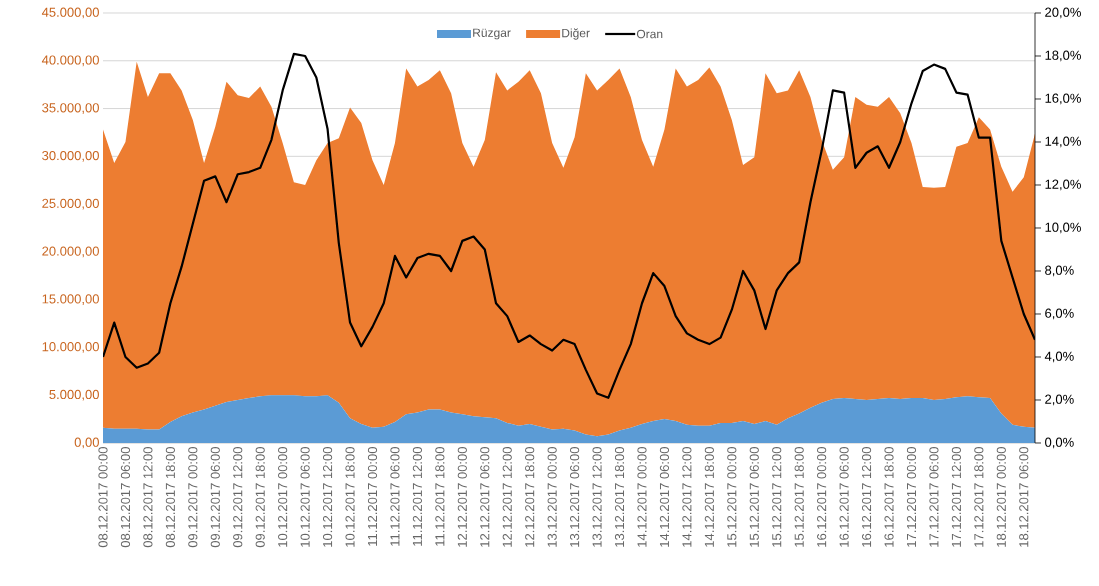 The image size is (1099, 586). I want to click on x-tick-label: 10.12.2017 12:00, so click(327, 497).